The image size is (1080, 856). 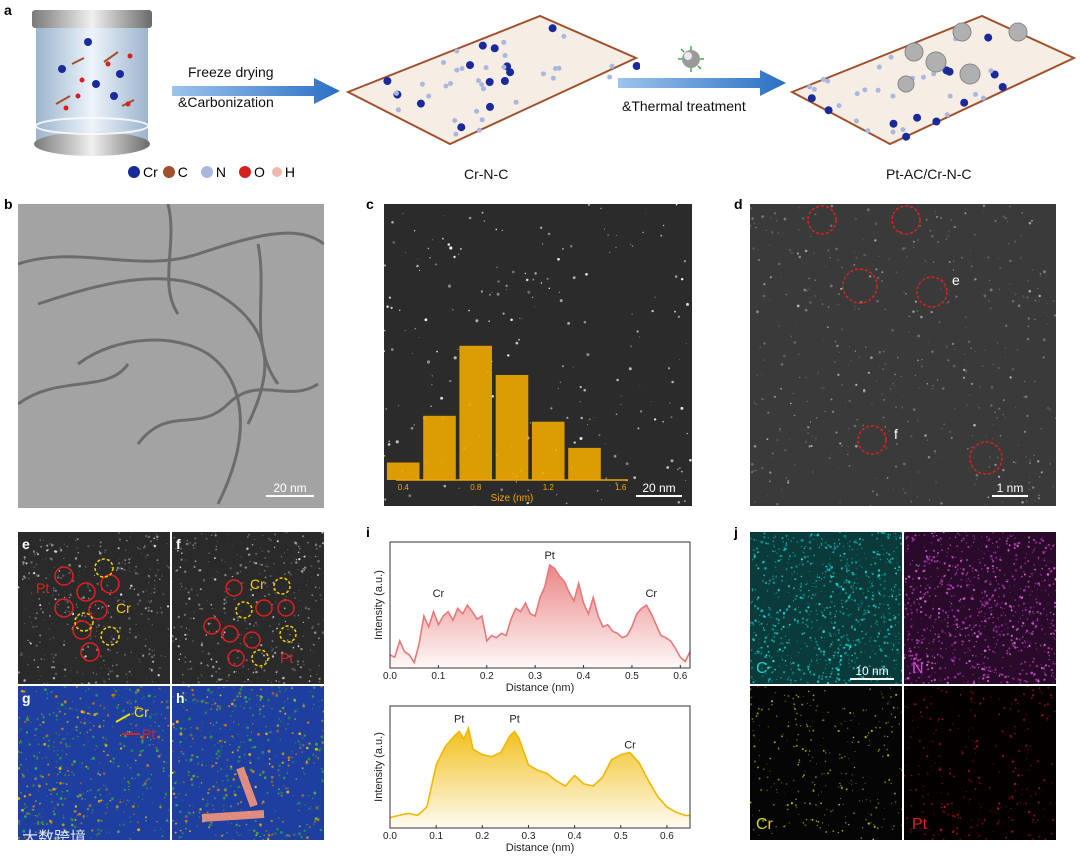 I want to click on c-atom-icon, so click(x=168, y=172).